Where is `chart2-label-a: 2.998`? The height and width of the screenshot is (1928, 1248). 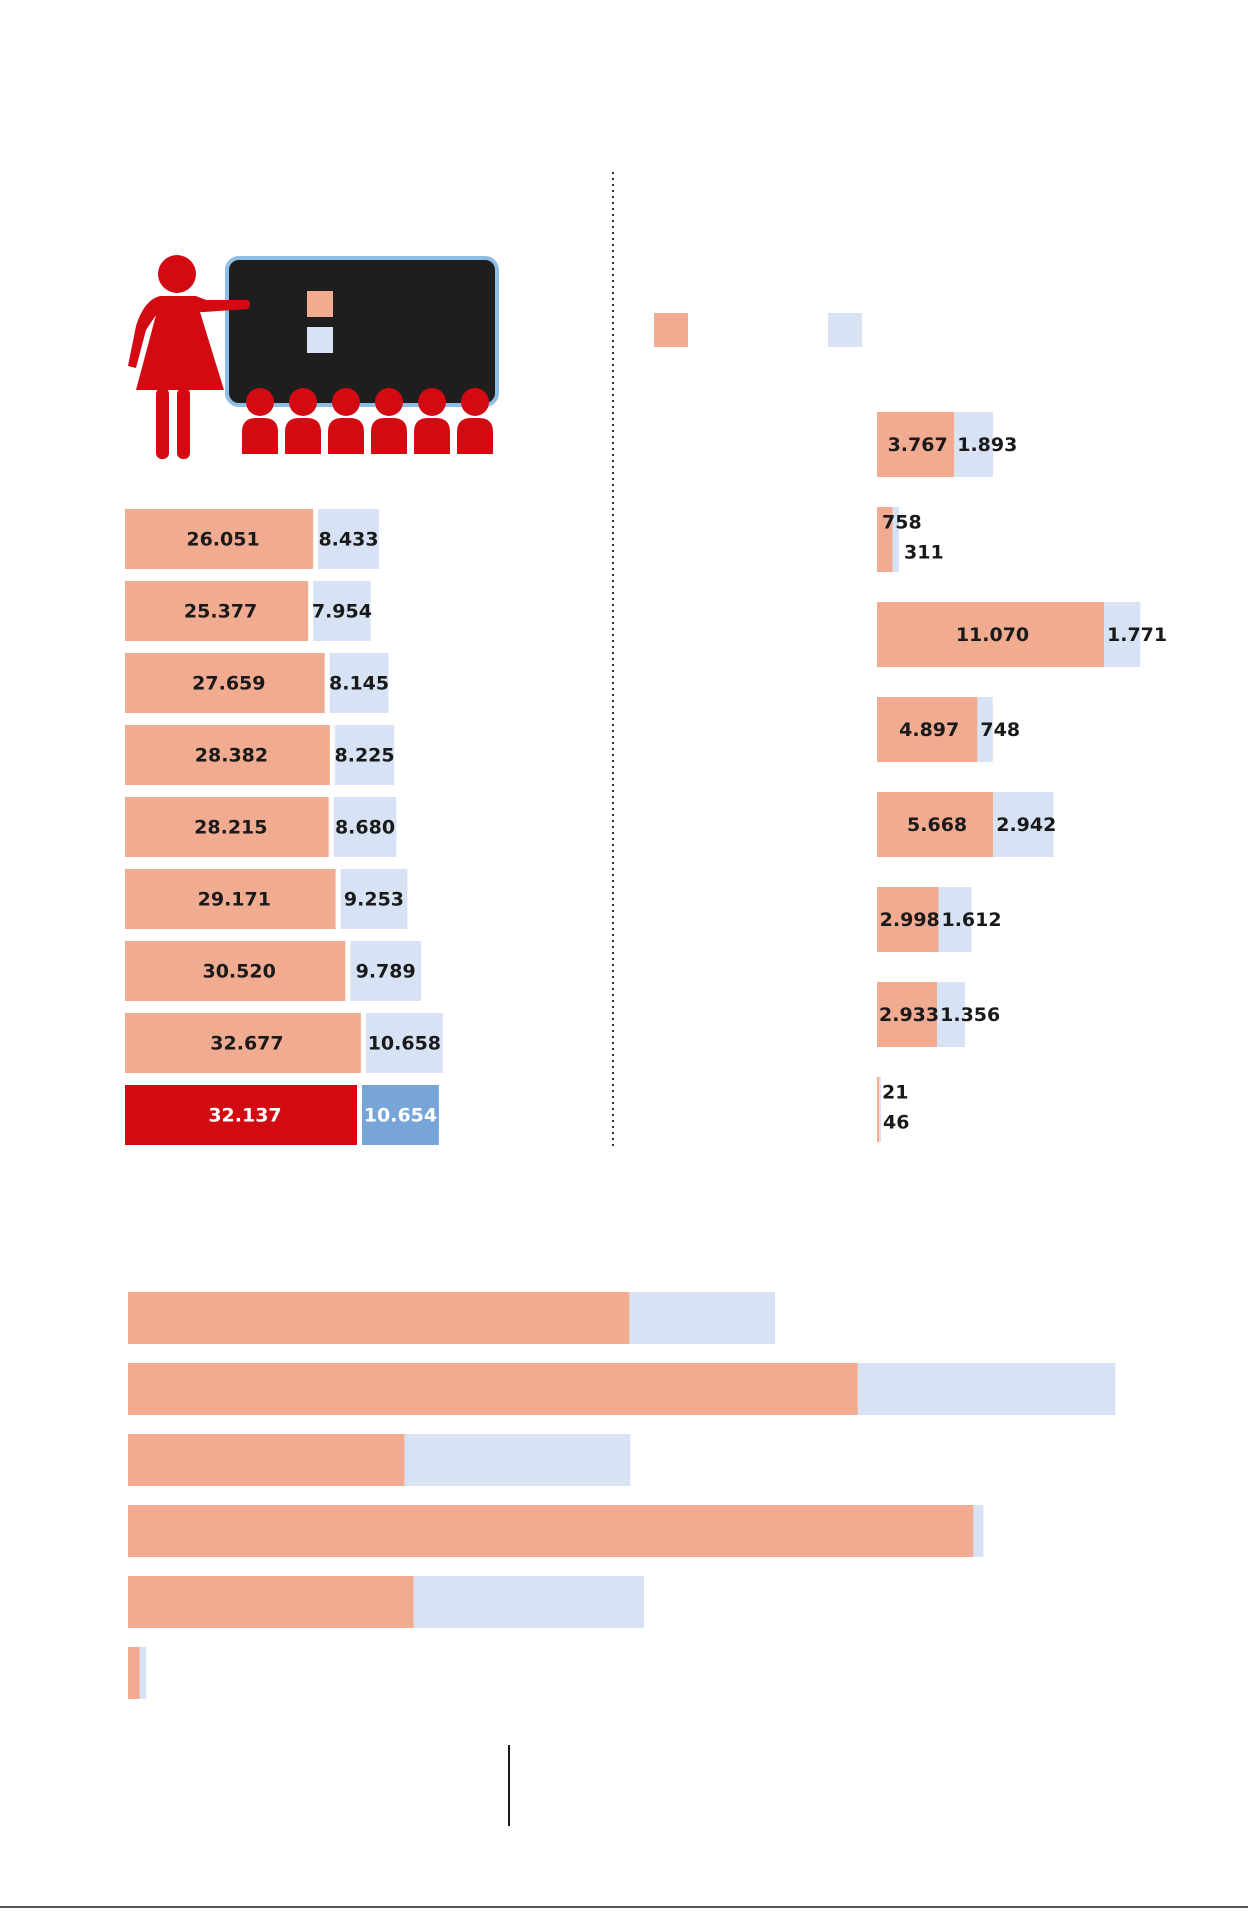
chart2-label-a: 2.998 is located at coordinates (910, 920).